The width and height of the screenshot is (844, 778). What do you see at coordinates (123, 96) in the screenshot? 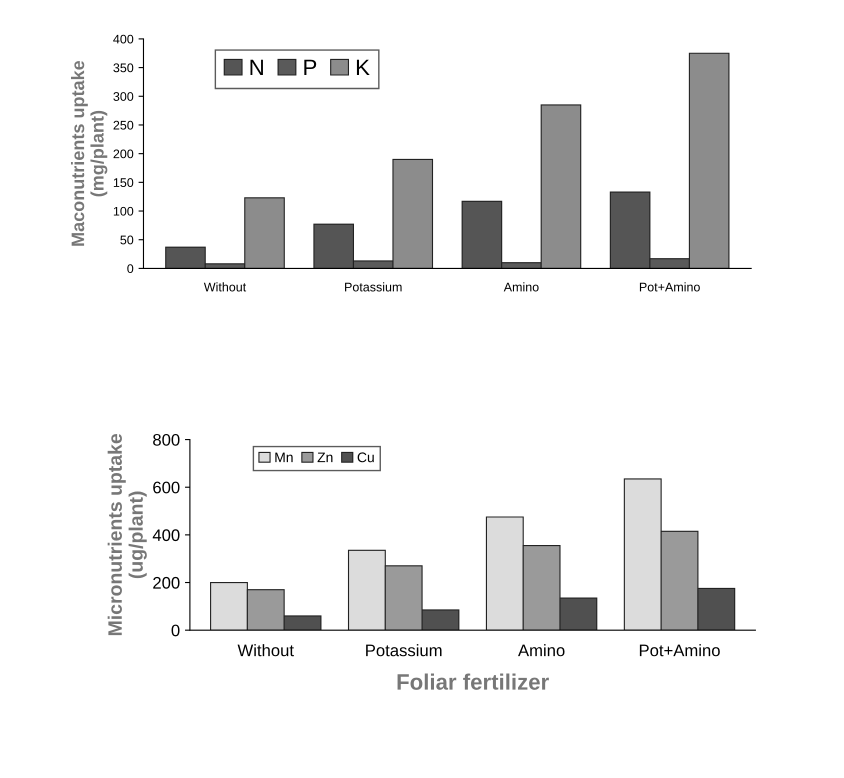
I see `y-tick-label: 300` at bounding box center [123, 96].